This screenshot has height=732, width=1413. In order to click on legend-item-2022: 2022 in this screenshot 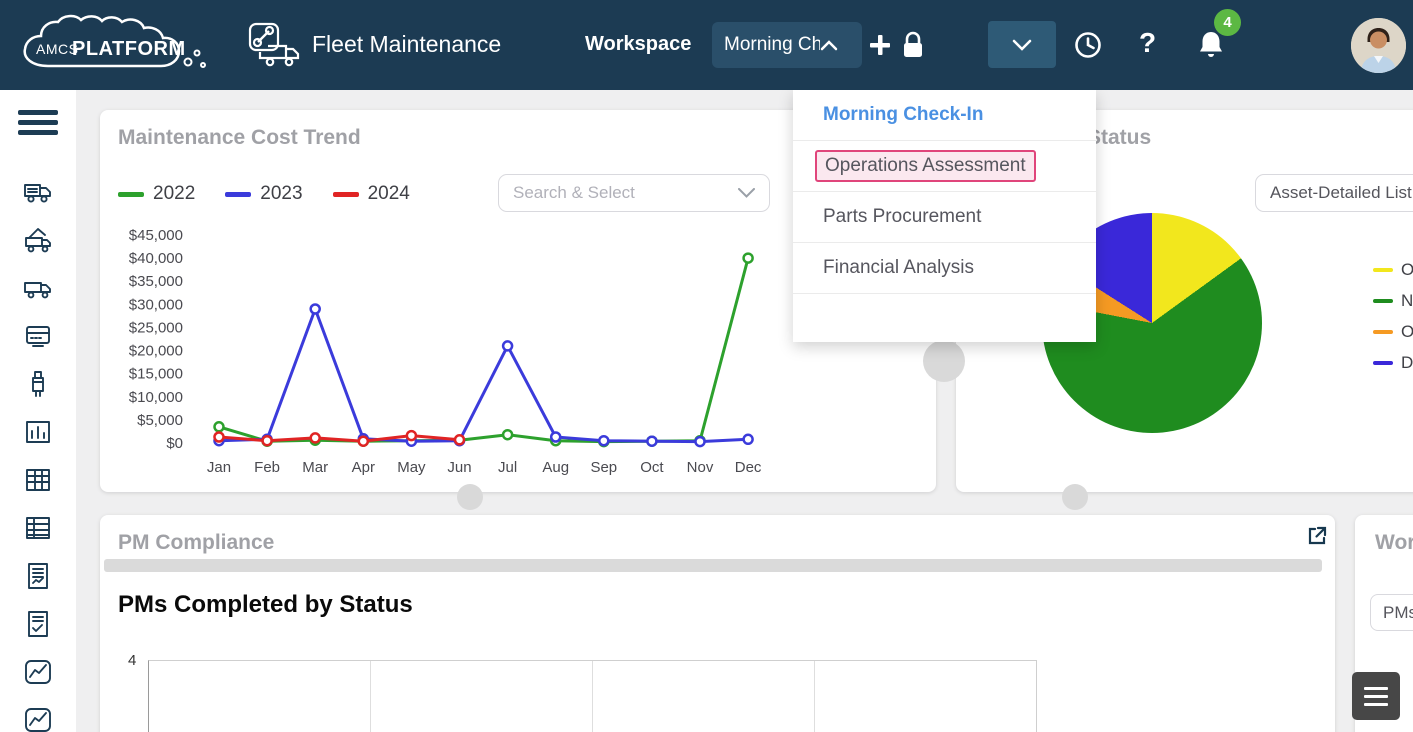, I will do `click(156, 194)`.